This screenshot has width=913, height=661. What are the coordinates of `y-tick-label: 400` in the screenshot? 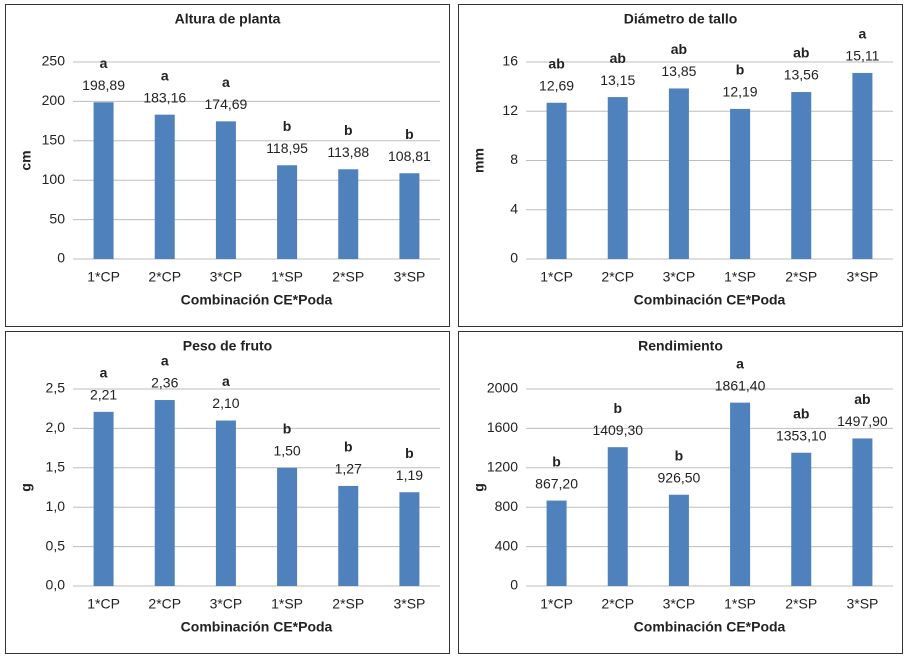 It's located at (507, 545).